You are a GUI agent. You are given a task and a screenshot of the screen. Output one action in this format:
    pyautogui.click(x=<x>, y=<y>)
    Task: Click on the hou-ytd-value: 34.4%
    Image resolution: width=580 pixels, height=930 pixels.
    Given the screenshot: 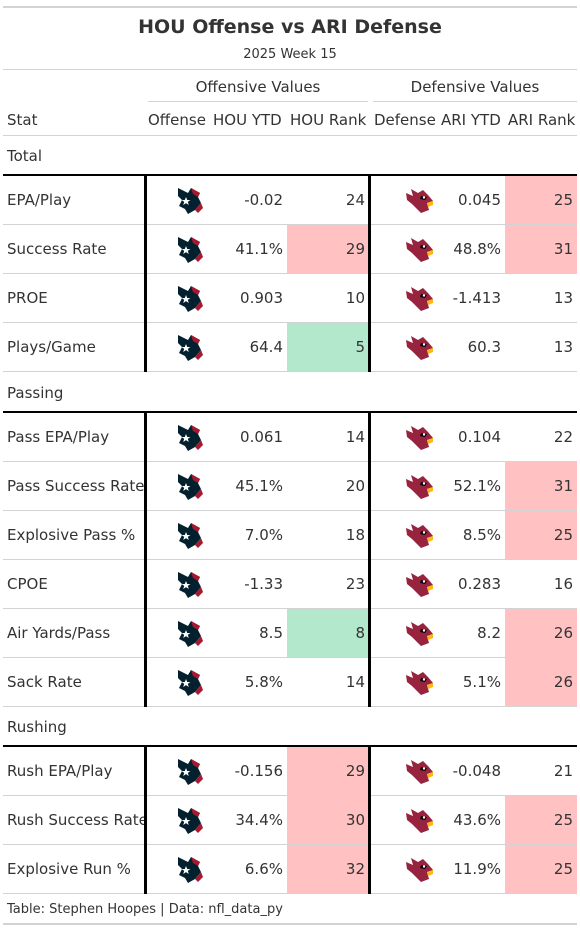 What is the action you would take?
    pyautogui.click(x=259, y=820)
    